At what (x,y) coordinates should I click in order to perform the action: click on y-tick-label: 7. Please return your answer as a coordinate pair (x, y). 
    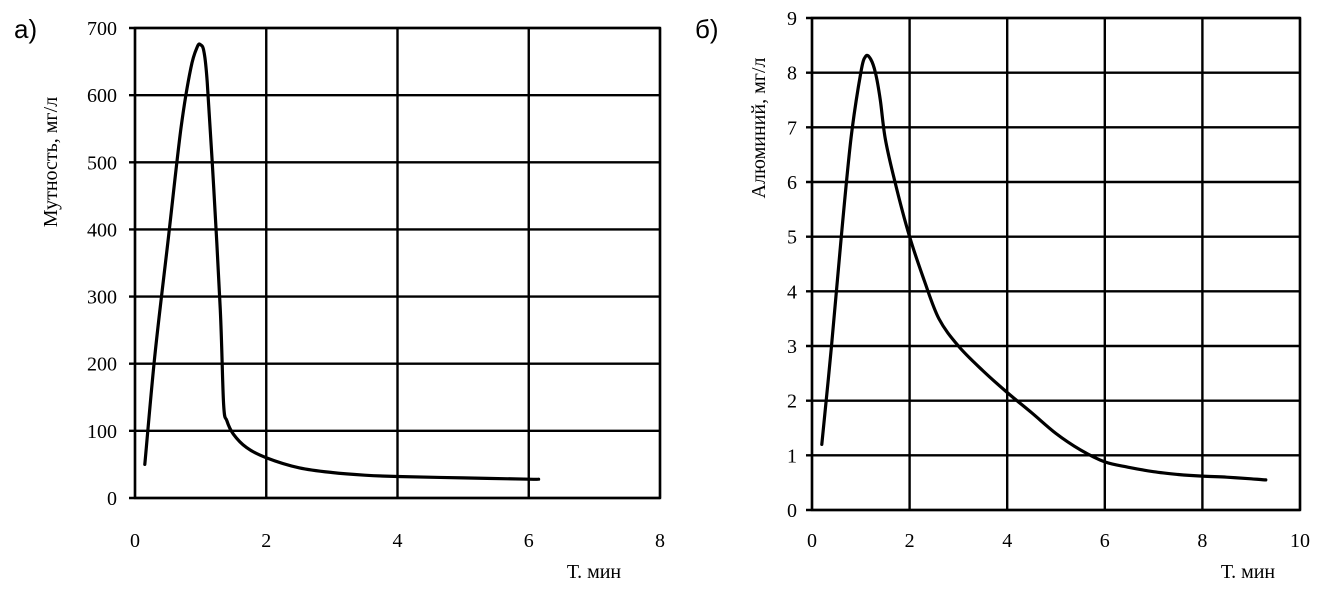
    Looking at the image, I should click on (792, 128).